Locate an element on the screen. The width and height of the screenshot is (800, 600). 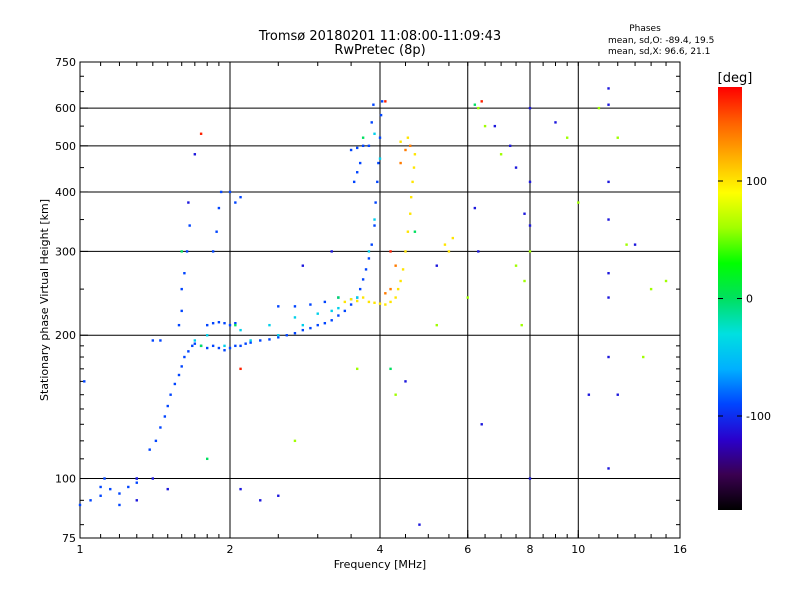
y-tick-label: 200 is located at coordinates (65, 335).